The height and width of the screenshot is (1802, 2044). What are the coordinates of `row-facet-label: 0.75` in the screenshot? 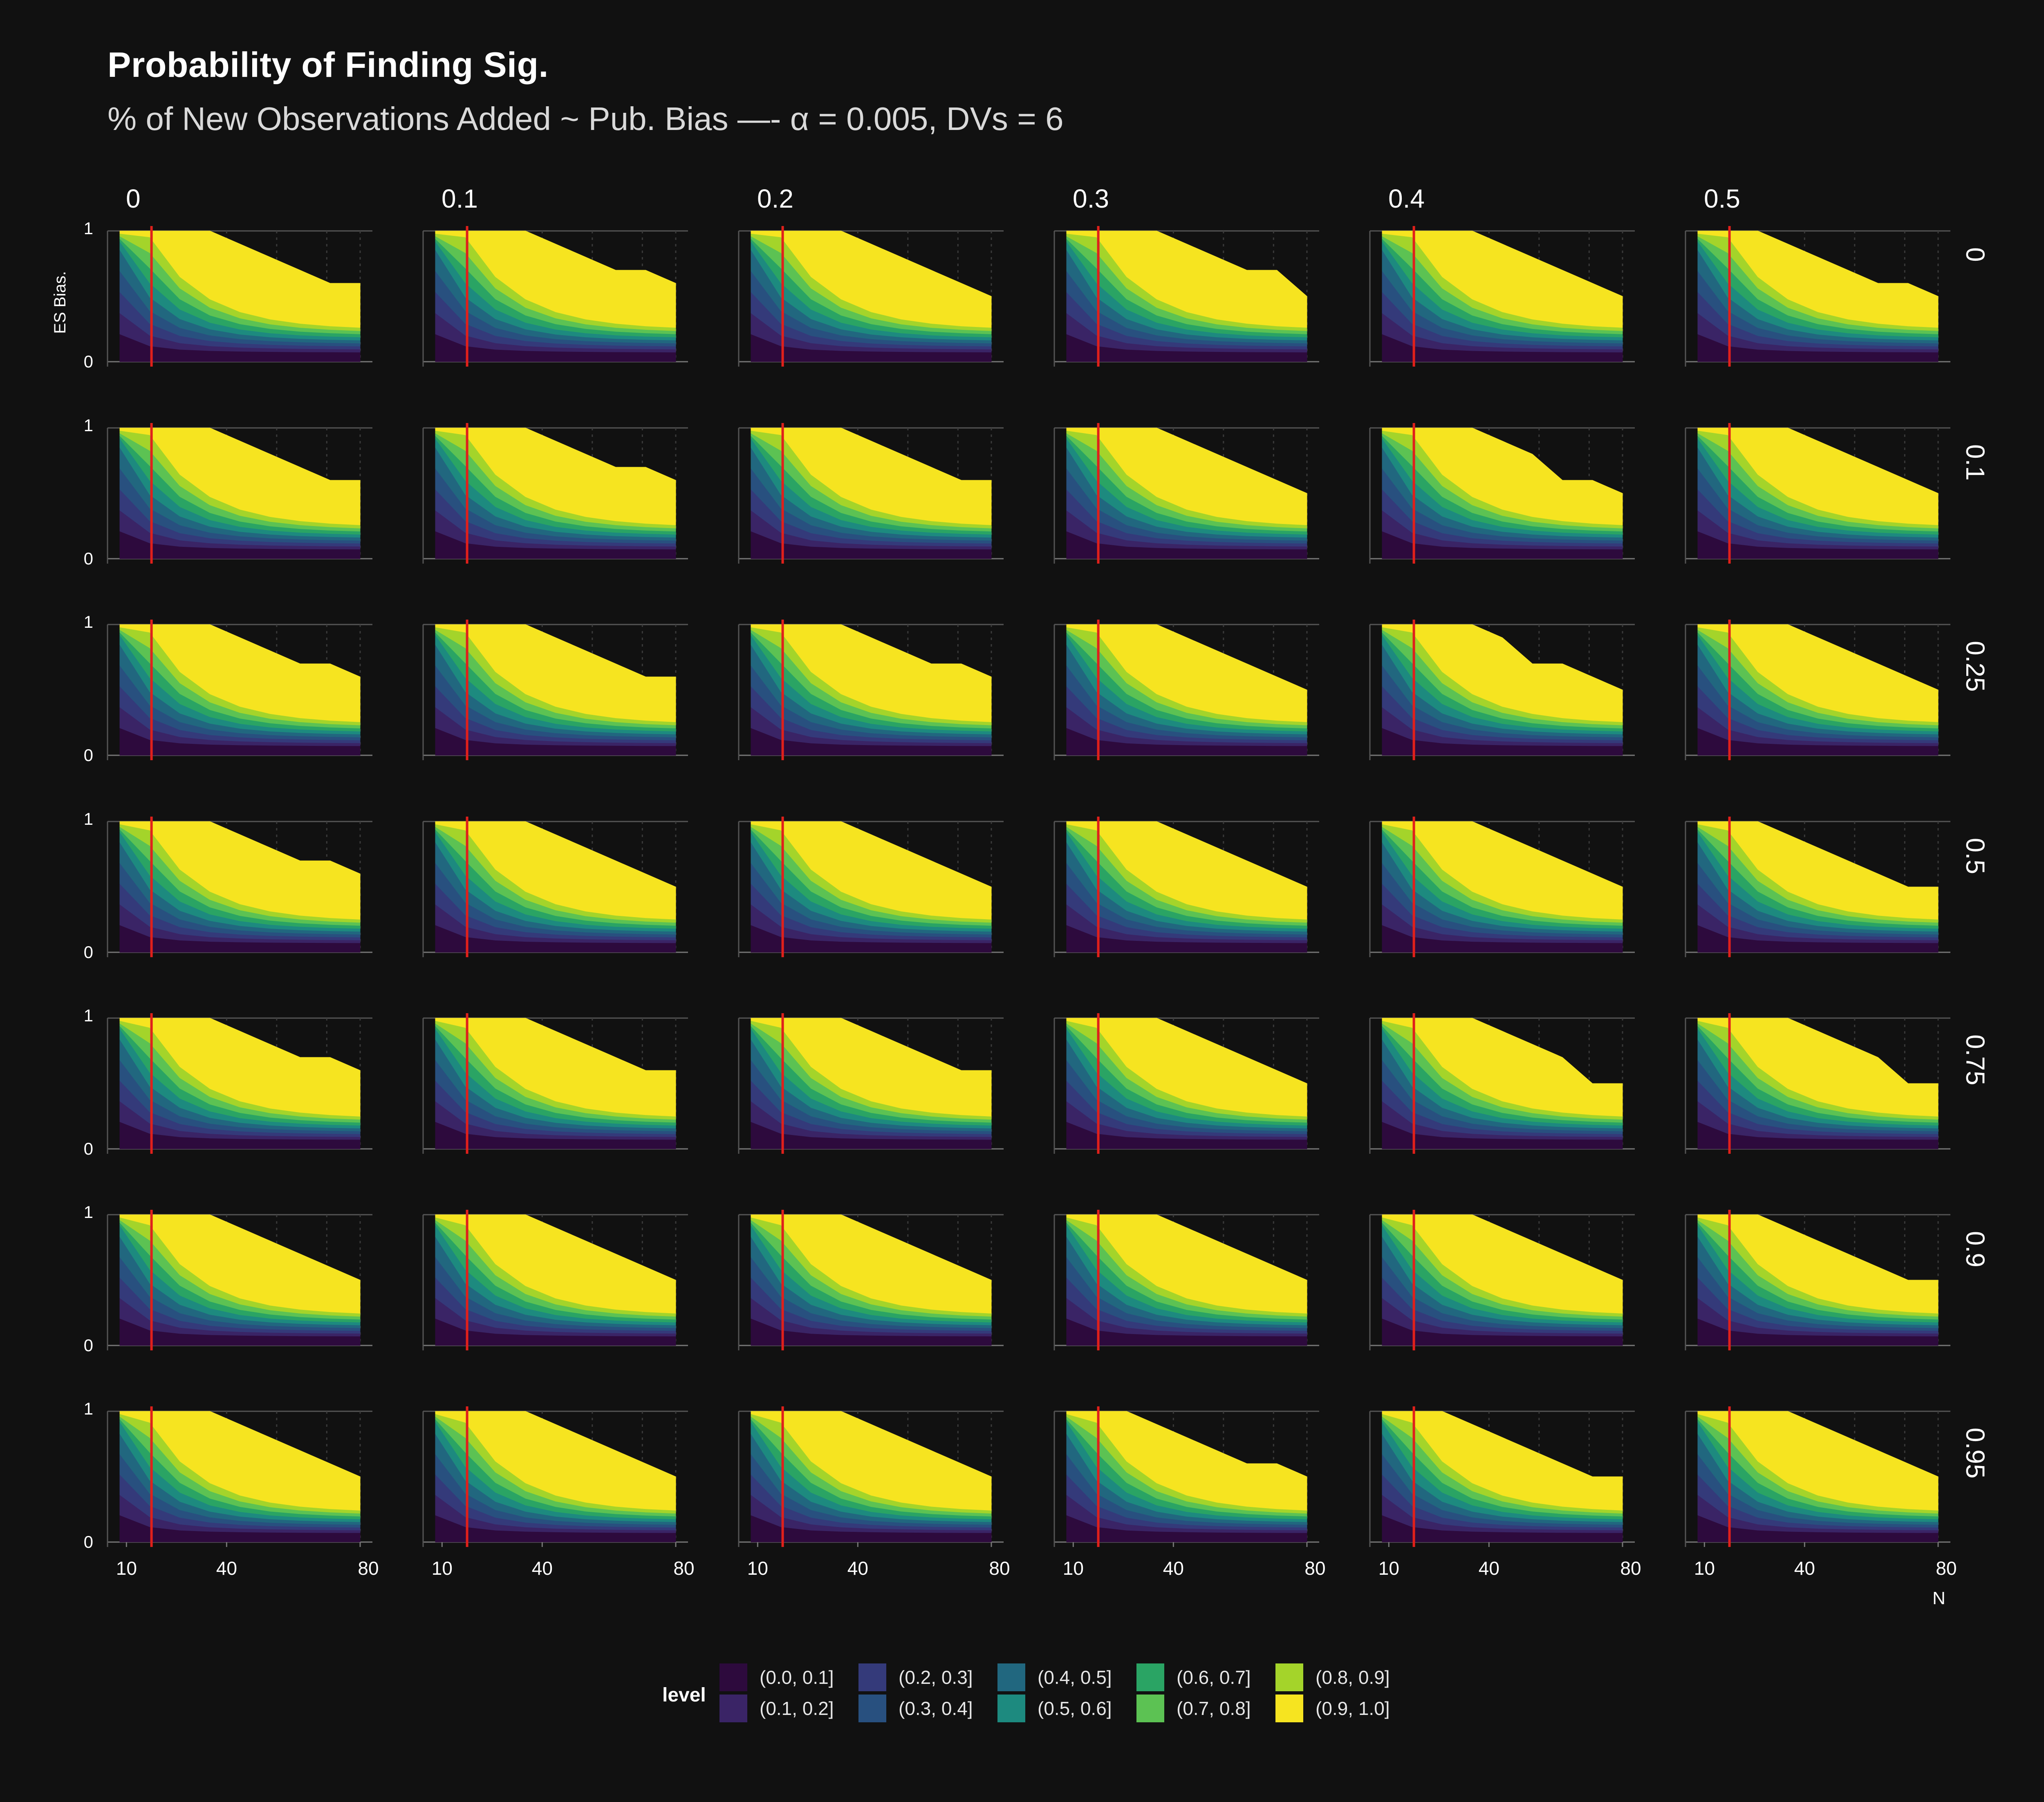 It's located at (1975, 1060).